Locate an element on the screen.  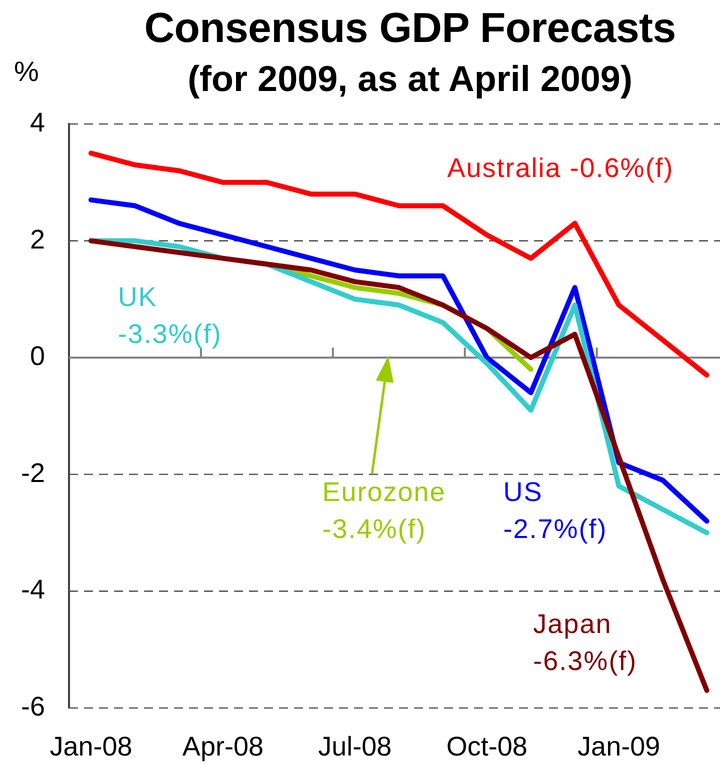
x-tick-label: Jan-08 is located at coordinates (91, 747).